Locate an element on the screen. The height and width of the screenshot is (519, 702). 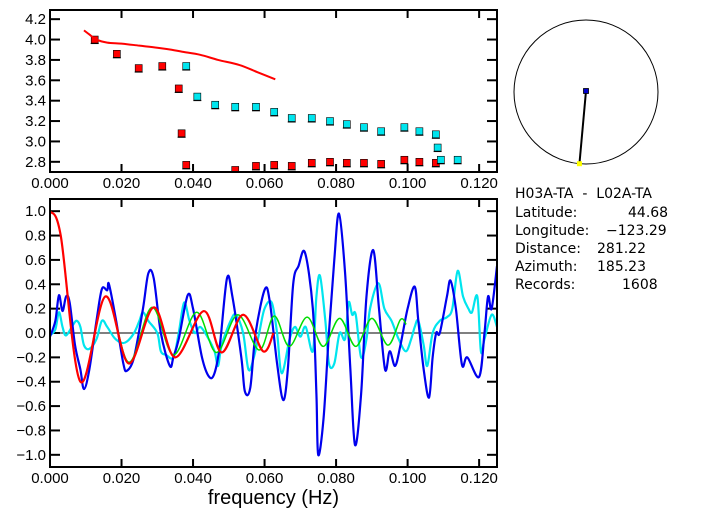
top-x-tick-label: 0.000 is located at coordinates (50, 183).